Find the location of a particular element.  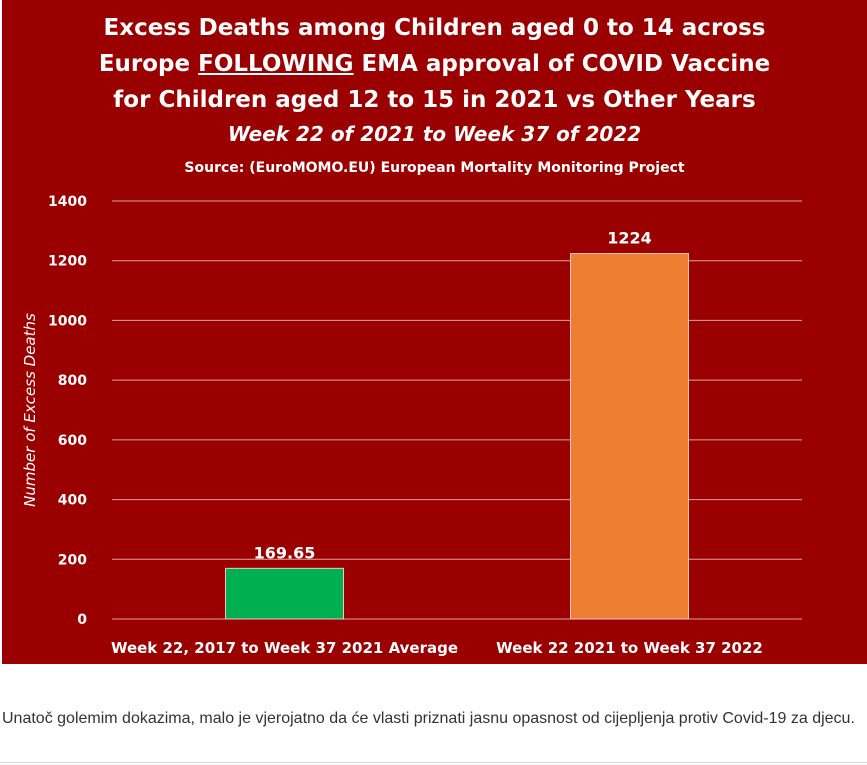

divider is located at coordinates (433, 762).